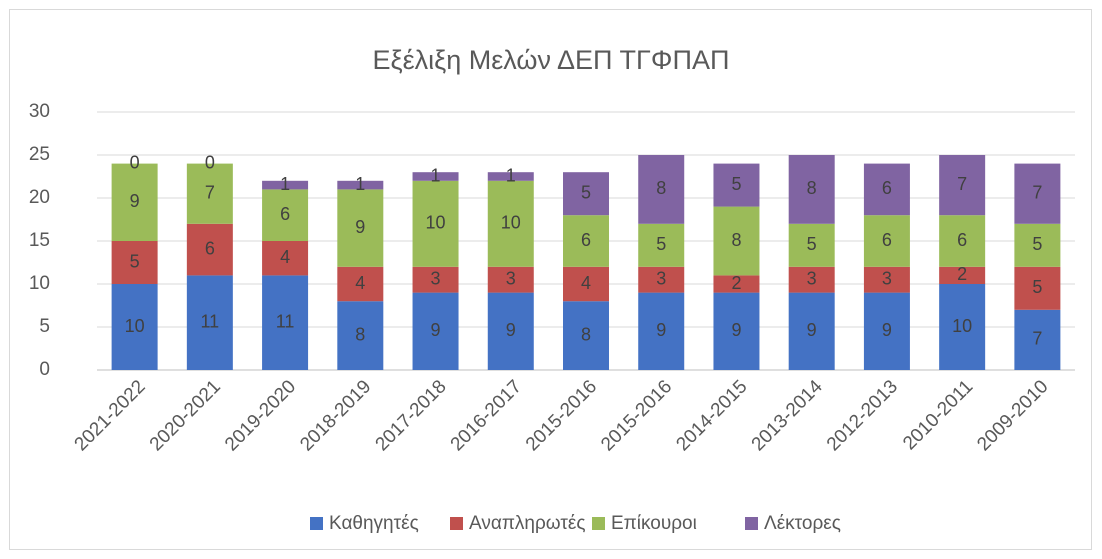  What do you see at coordinates (39, 197) in the screenshot?
I see `y-tick-label: 20` at bounding box center [39, 197].